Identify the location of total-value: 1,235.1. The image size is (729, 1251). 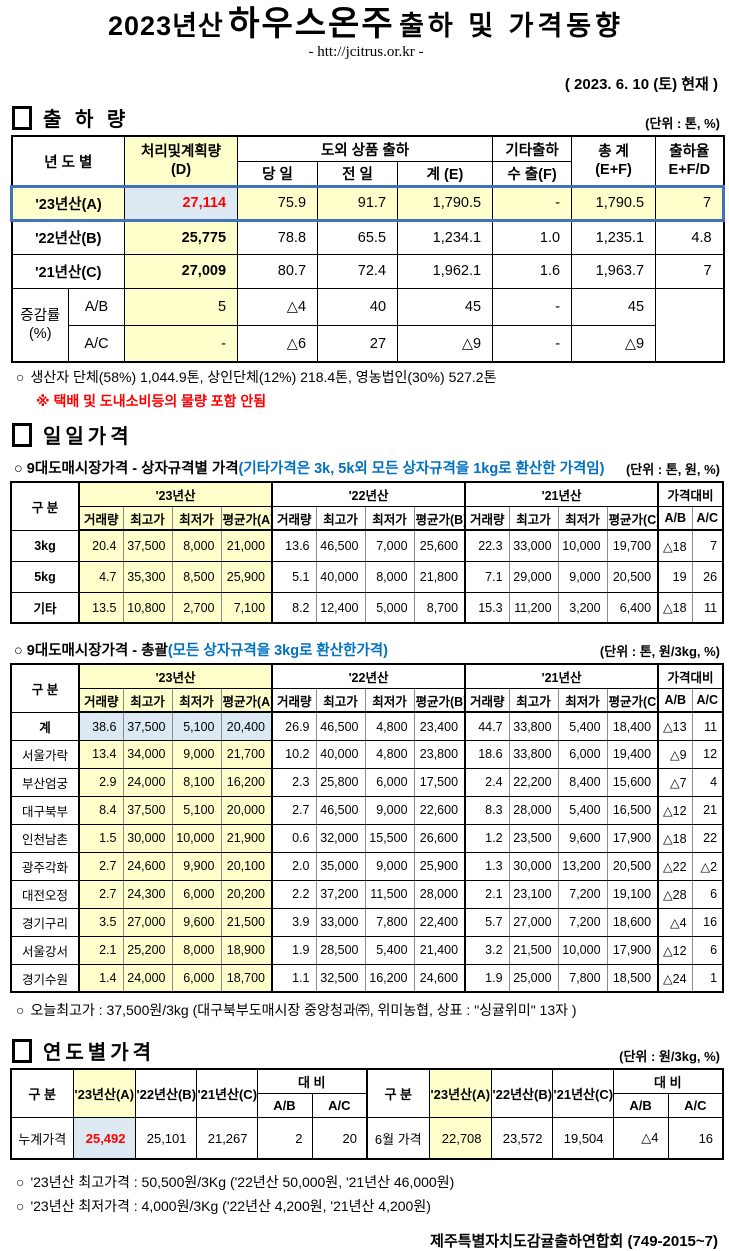
(614, 237).